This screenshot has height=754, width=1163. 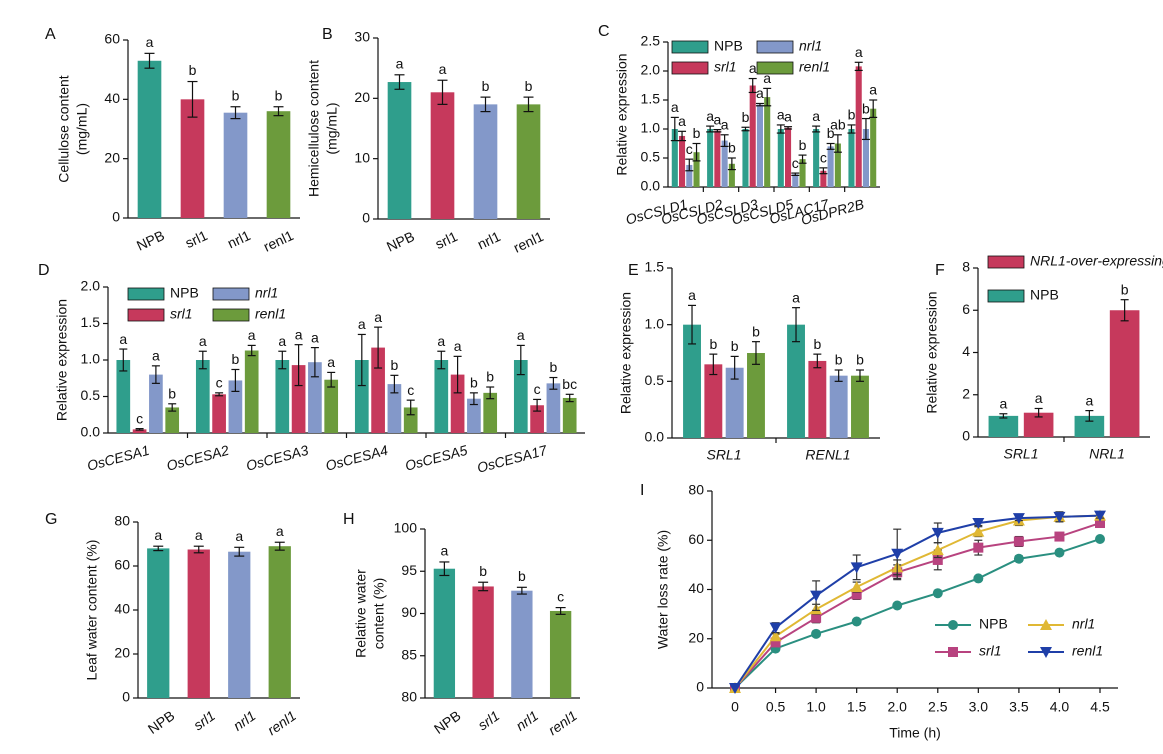 I want to click on y-tick-label: 60, so click(x=122, y=565).